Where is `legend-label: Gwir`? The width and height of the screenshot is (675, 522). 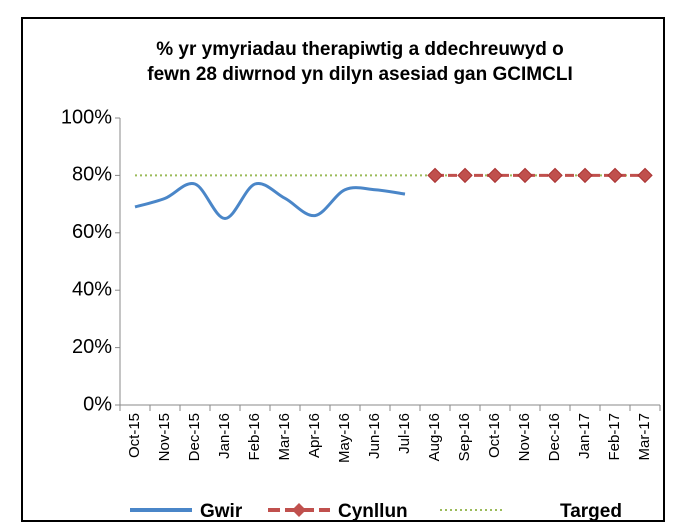
legend-label: Gwir is located at coordinates (221, 511).